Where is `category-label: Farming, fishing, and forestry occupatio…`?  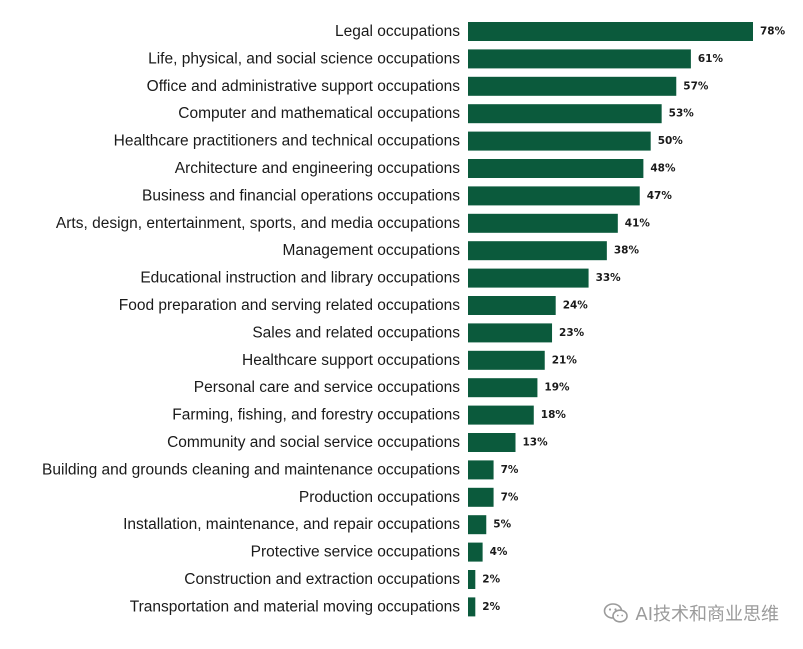
category-label: Farming, fishing, and forestry occupatio… is located at coordinates (316, 415).